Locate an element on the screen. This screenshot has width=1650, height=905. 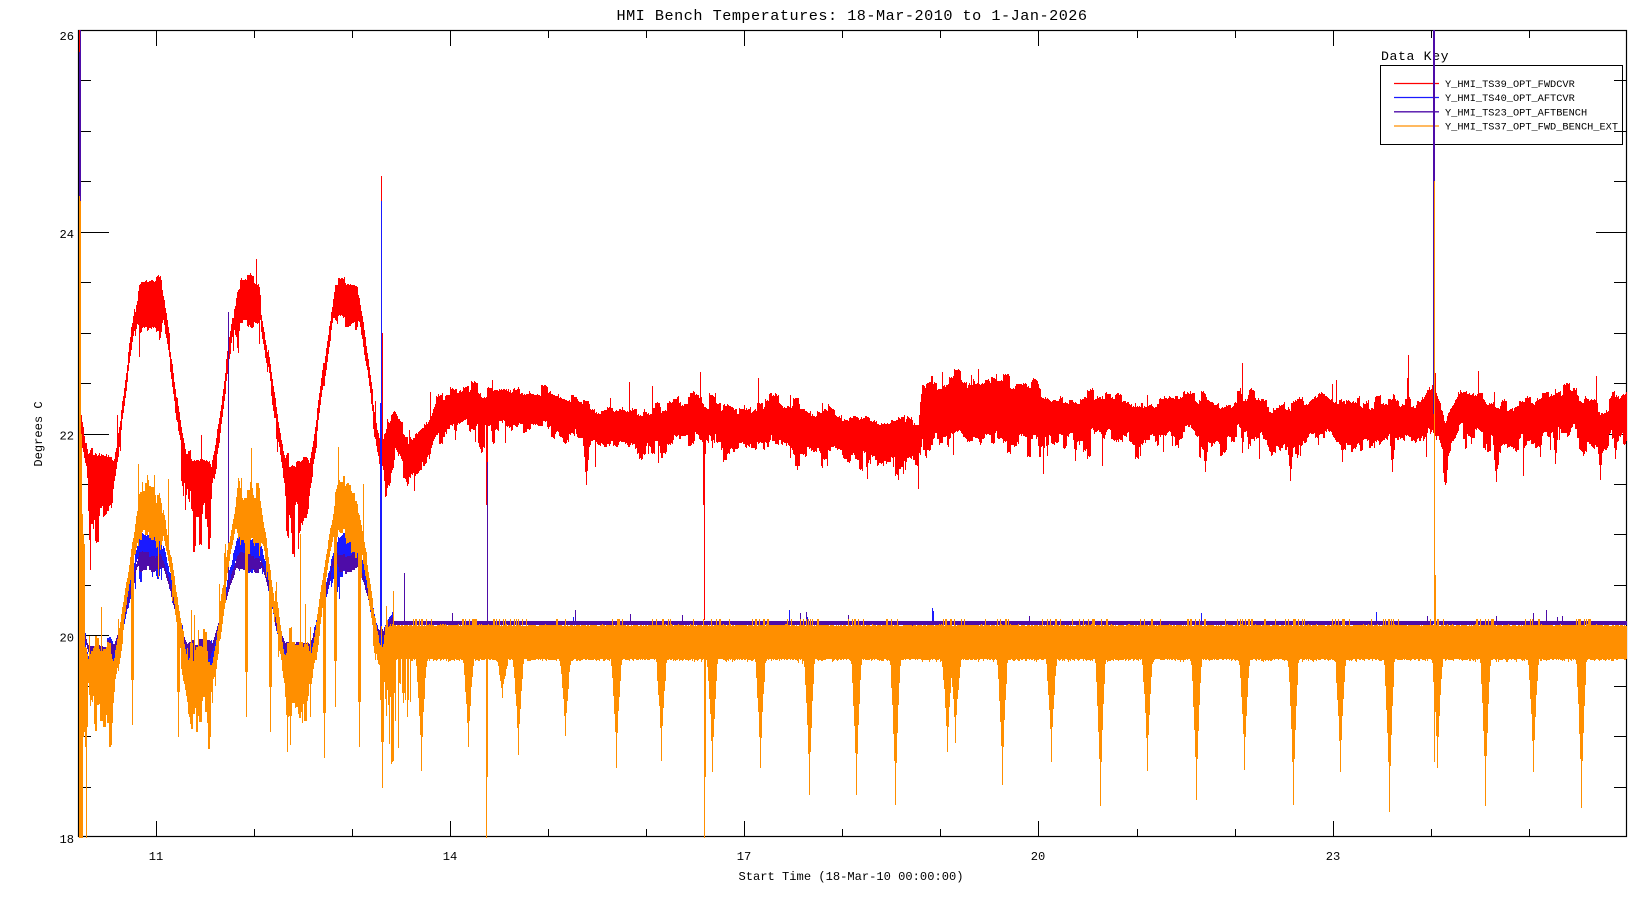
svg-text: 26 is located at coordinates (66, 37).